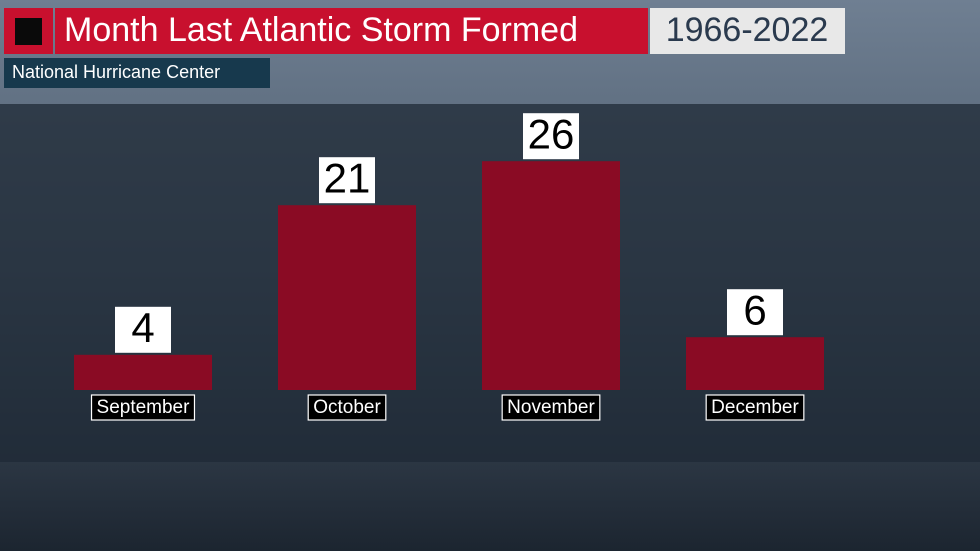  I want to click on x-tick-label: September, so click(144, 407).